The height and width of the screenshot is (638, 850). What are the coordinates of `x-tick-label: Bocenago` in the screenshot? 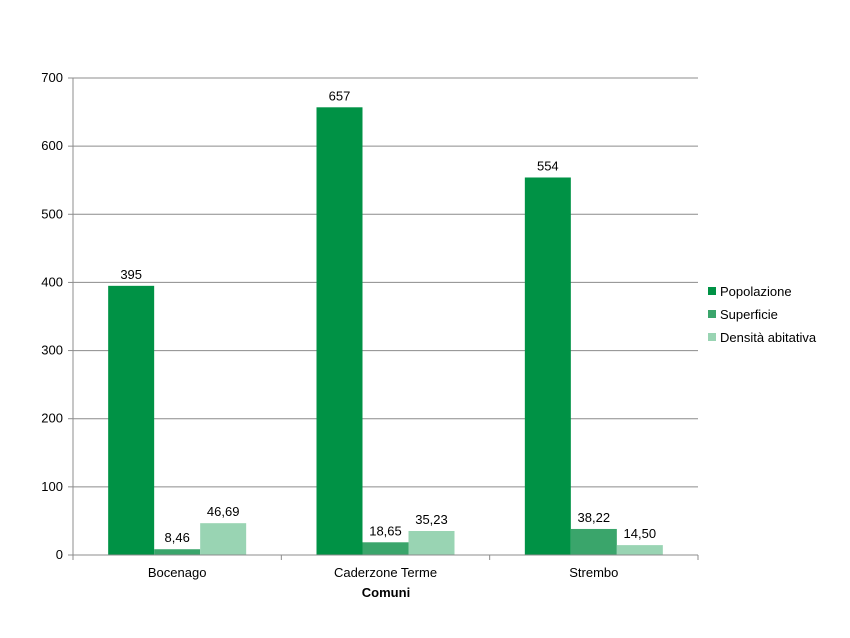 It's located at (177, 572).